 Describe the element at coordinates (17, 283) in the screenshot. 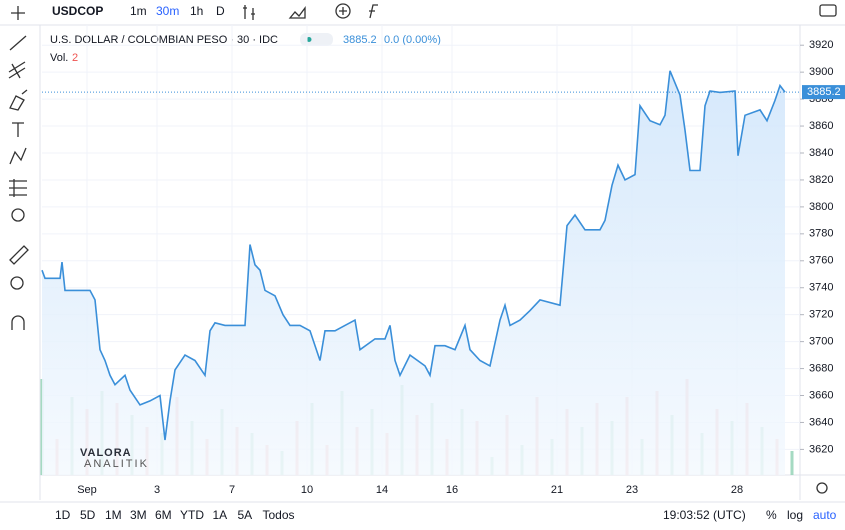

I see `zoom-tool` at that location.